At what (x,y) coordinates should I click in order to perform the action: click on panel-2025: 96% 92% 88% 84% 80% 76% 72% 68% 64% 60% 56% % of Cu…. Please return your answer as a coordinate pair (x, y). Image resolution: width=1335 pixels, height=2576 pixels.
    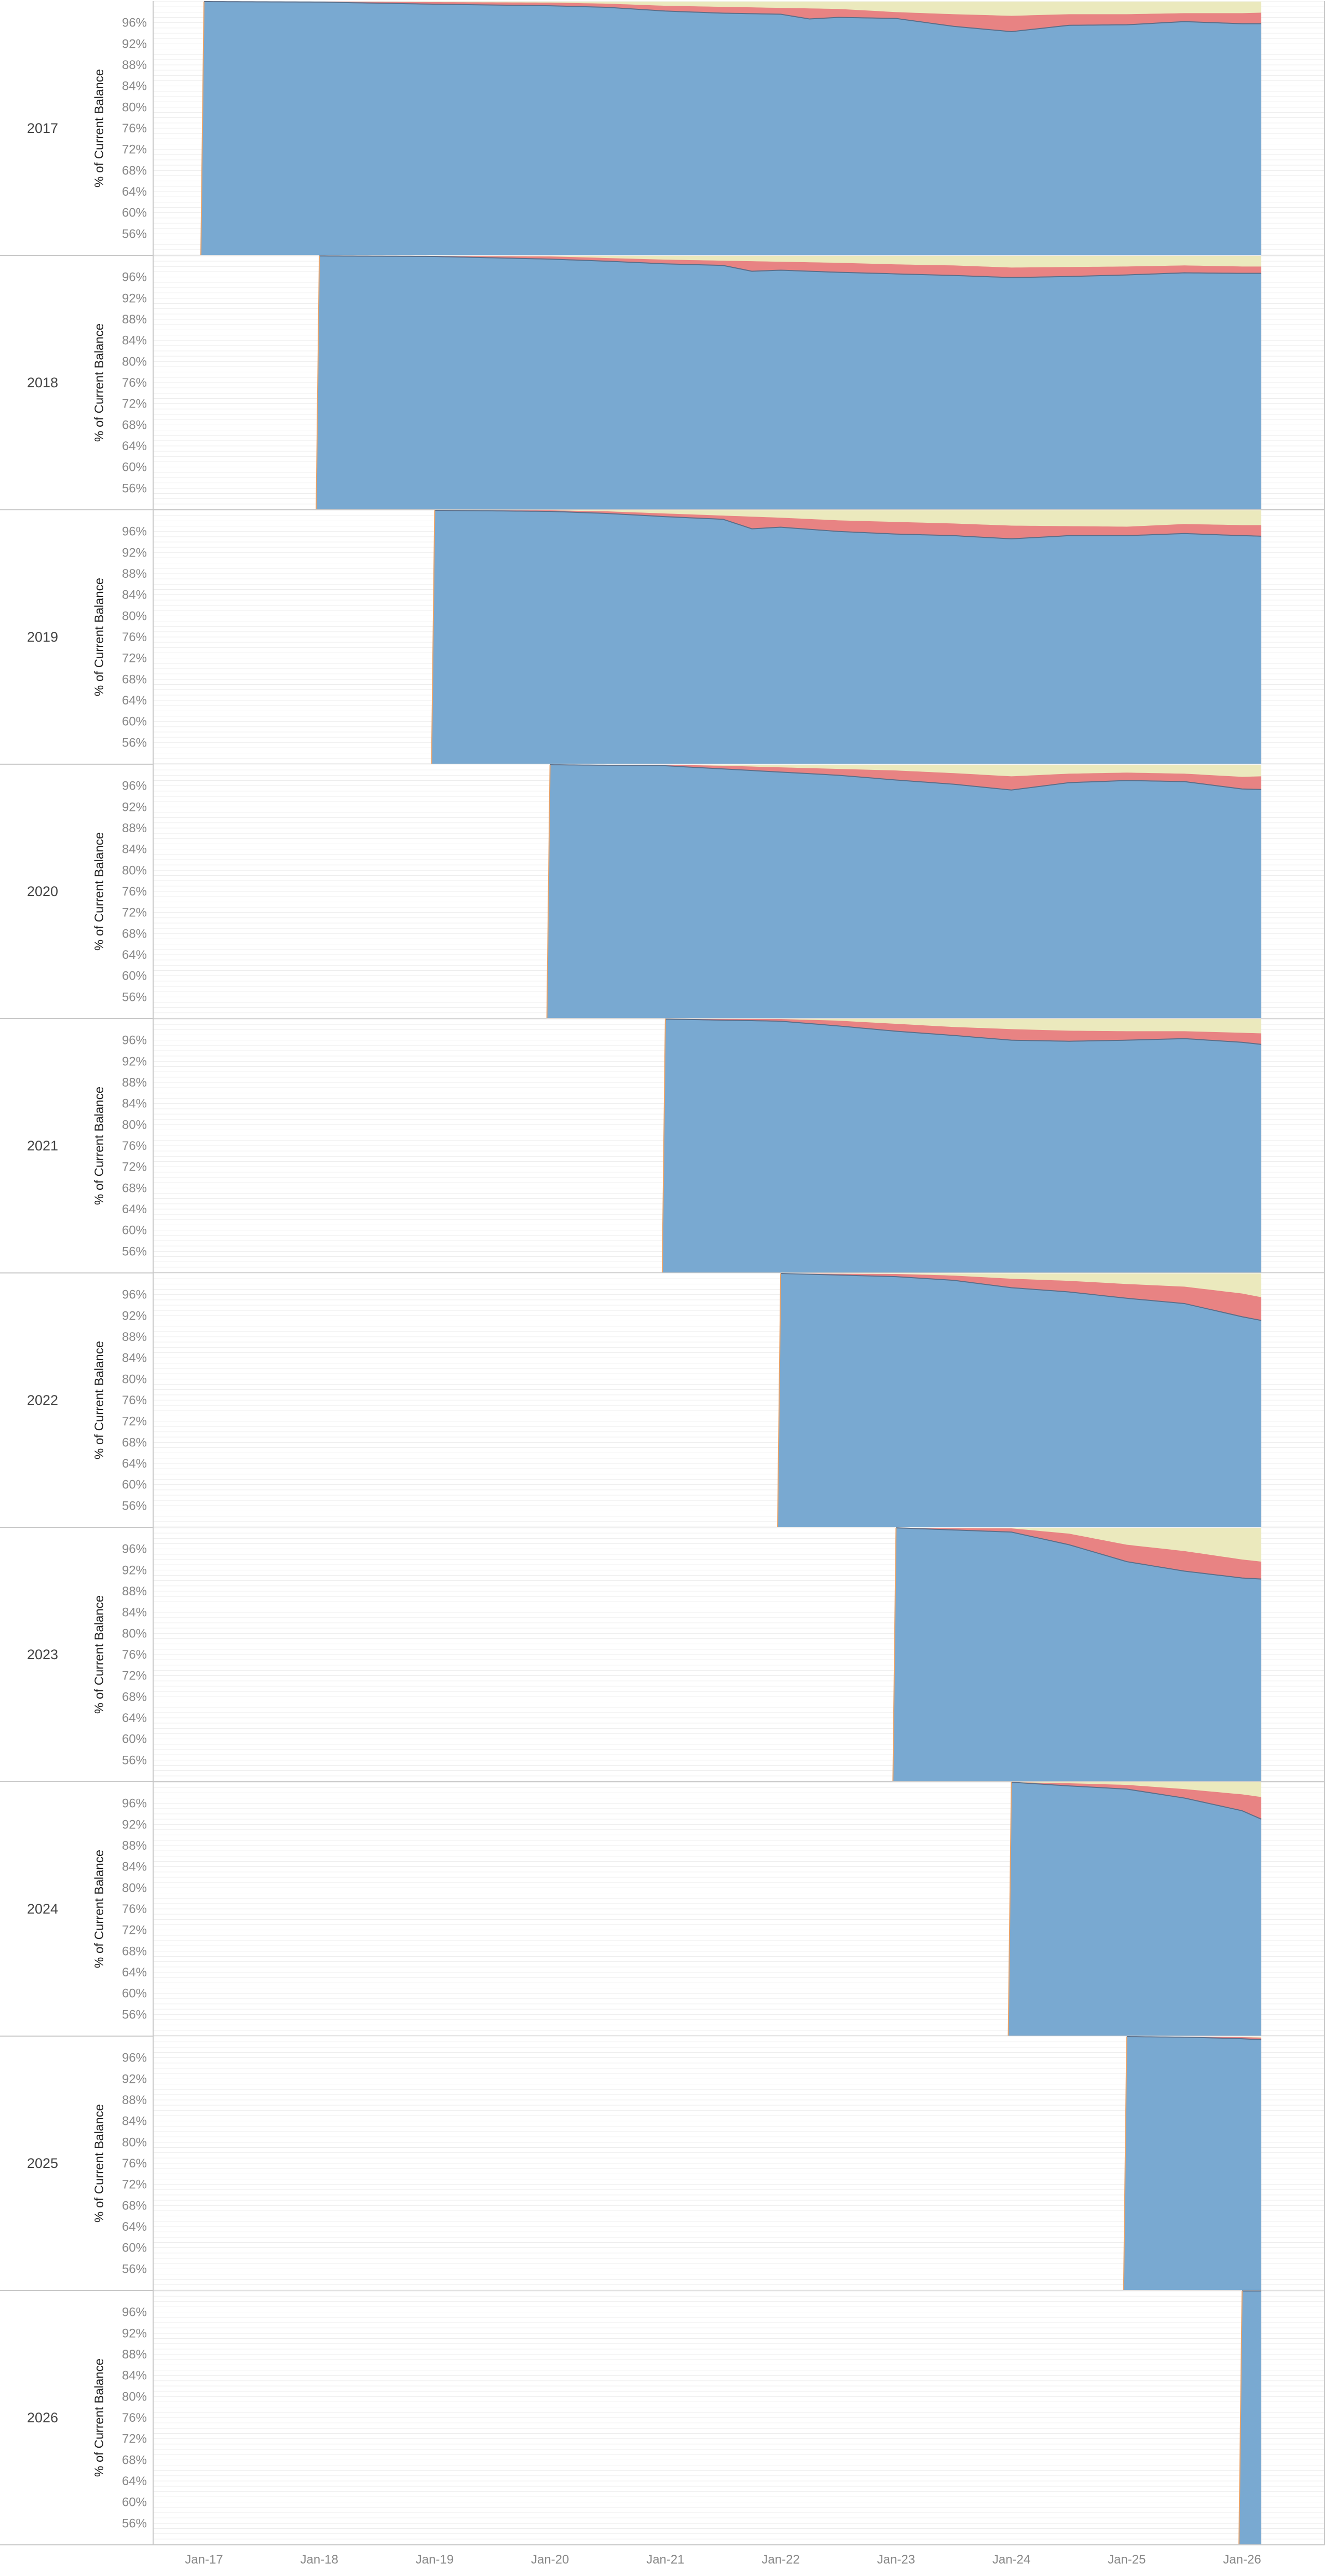
    Looking at the image, I should click on (662, 2163).